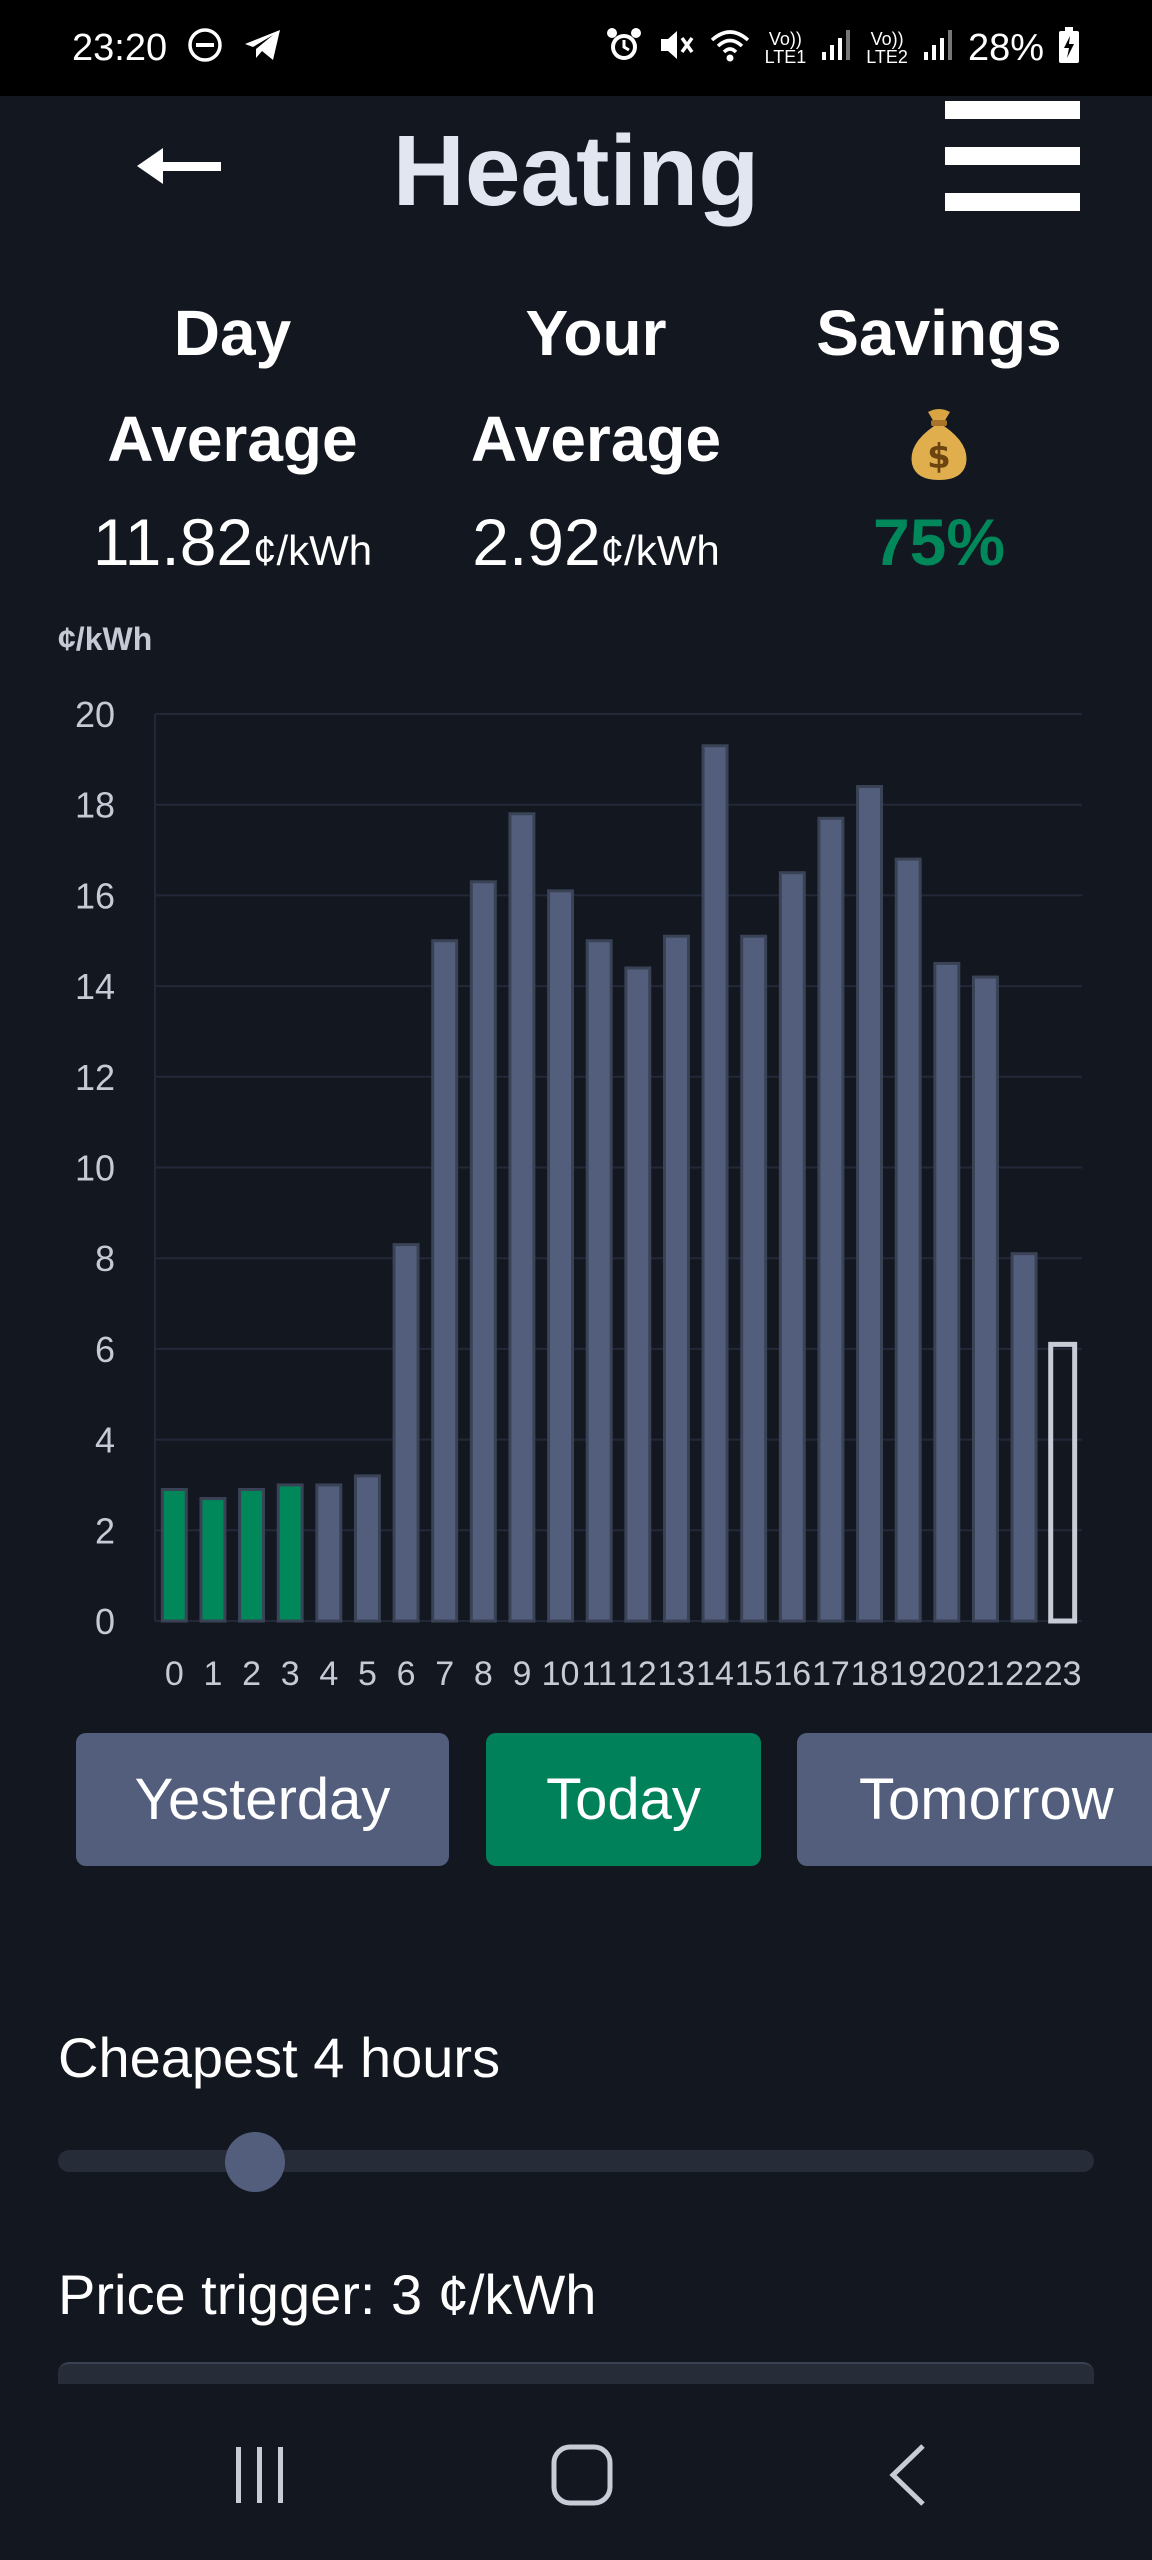  I want to click on cheapest-hours-label: Cheapest 4 hours, so click(279, 2057).